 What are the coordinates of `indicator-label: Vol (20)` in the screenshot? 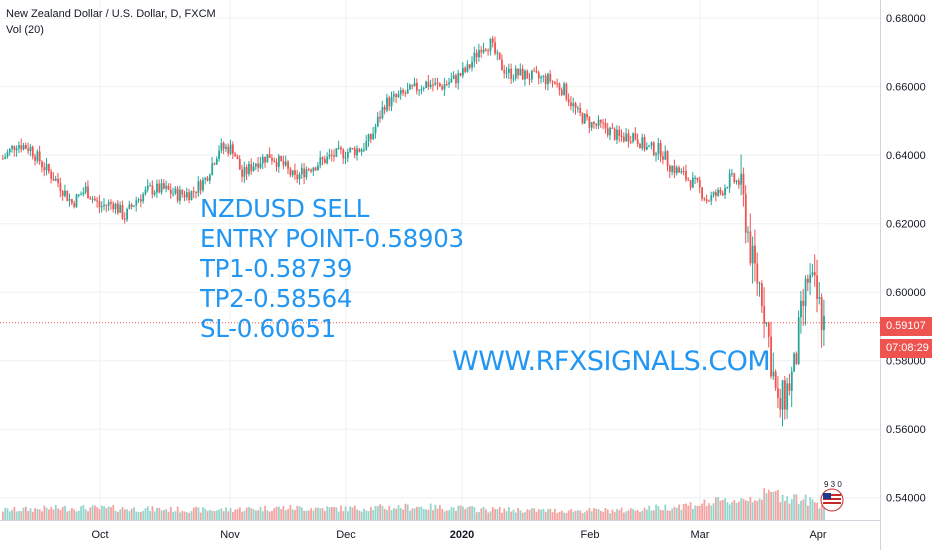 It's located at (25, 30).